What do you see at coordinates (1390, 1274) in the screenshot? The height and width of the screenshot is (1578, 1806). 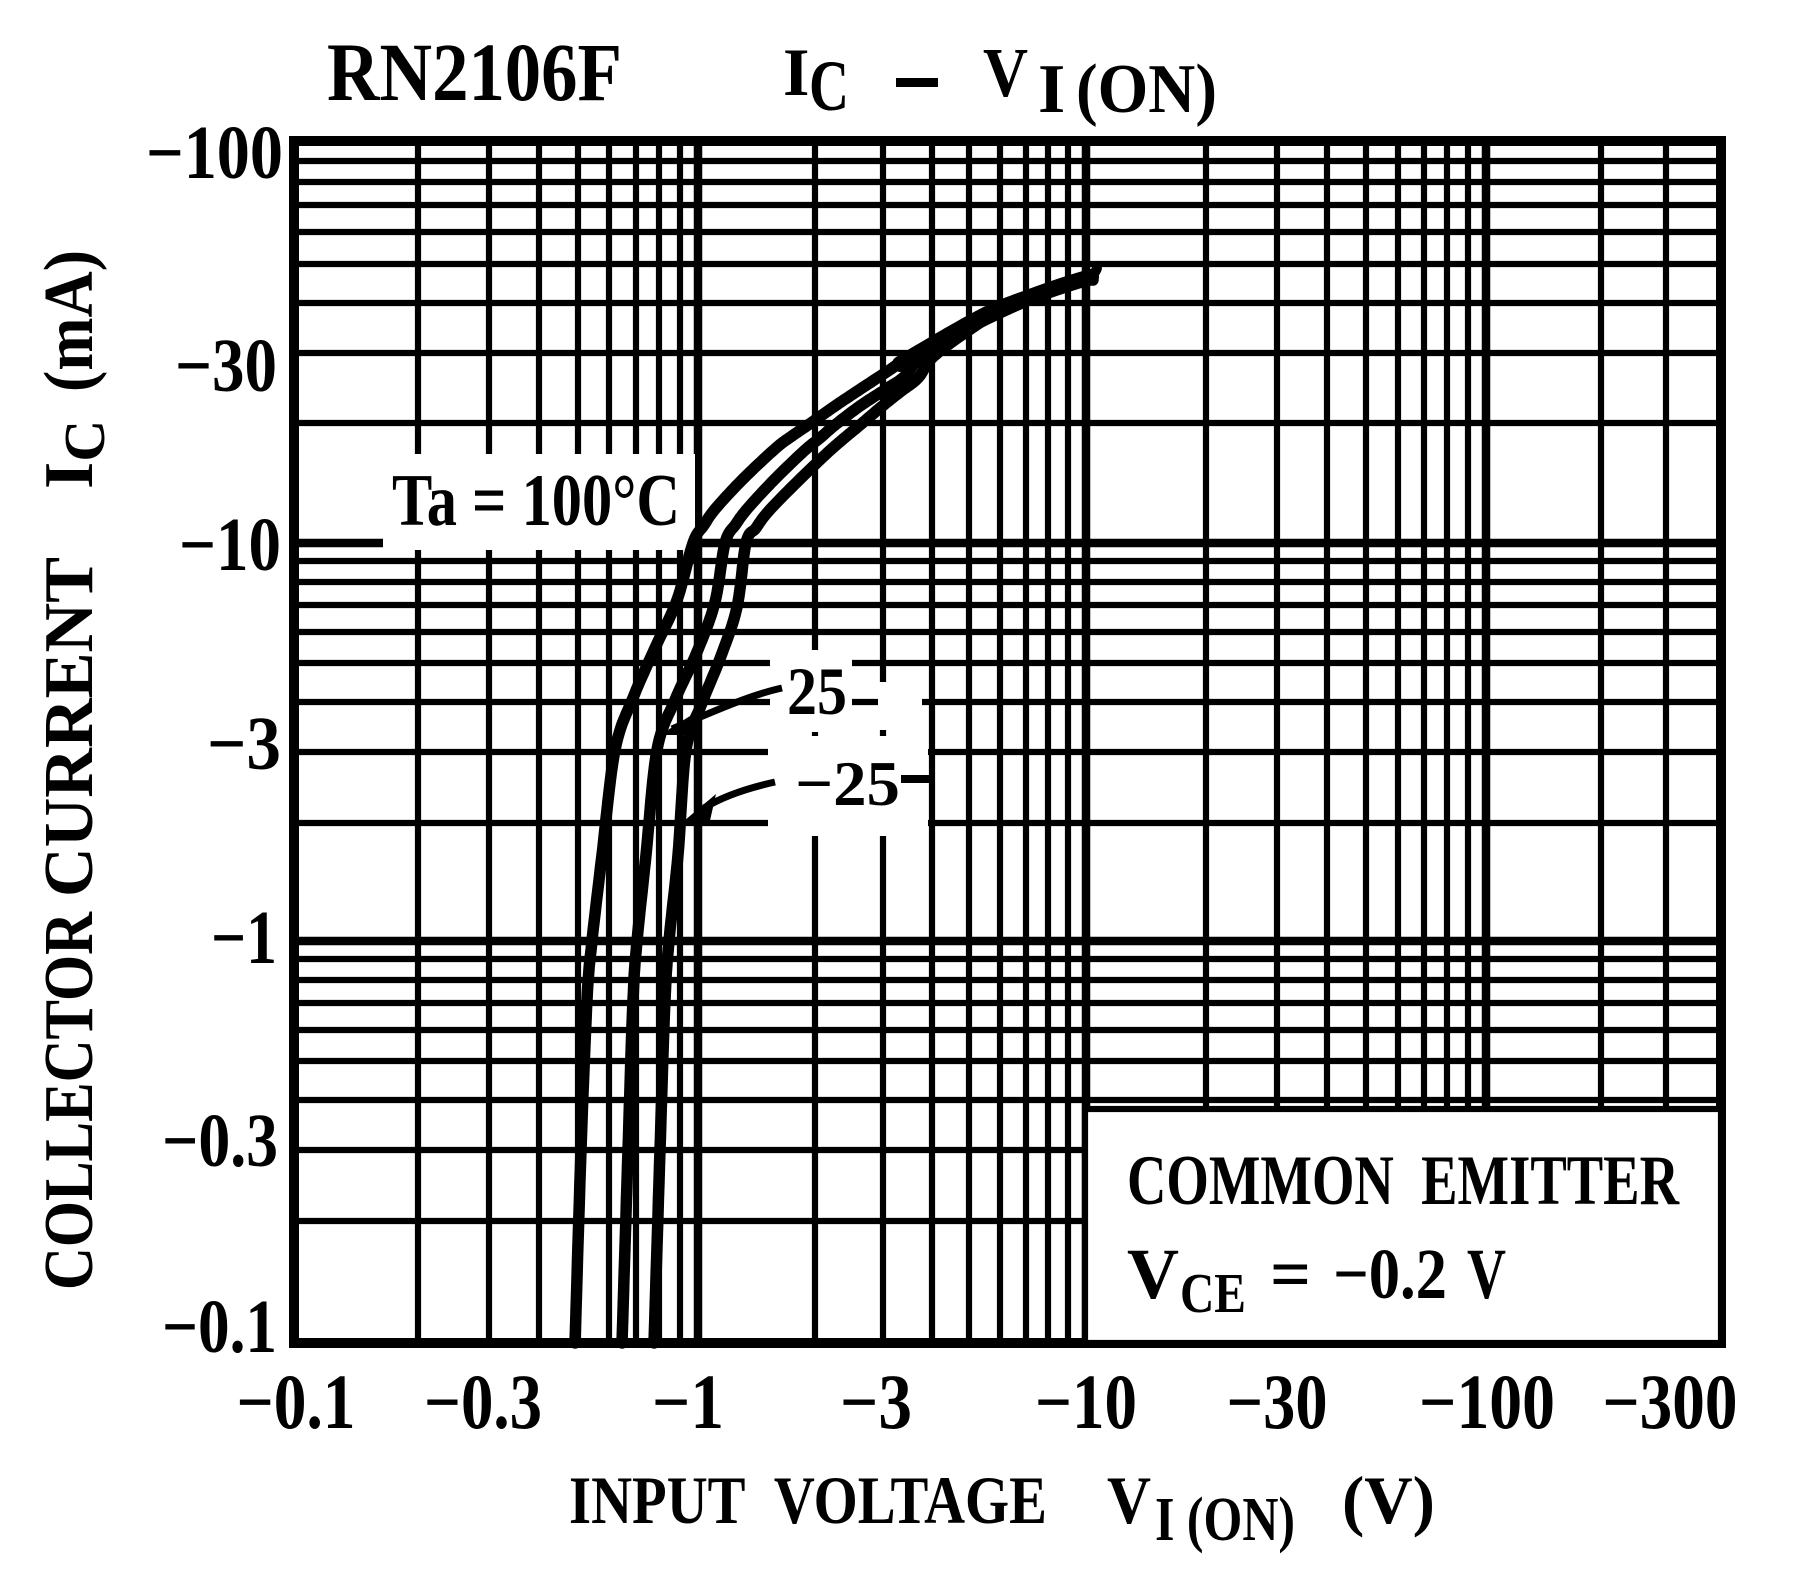 I see `svg-text: −0.2` at bounding box center [1390, 1274].